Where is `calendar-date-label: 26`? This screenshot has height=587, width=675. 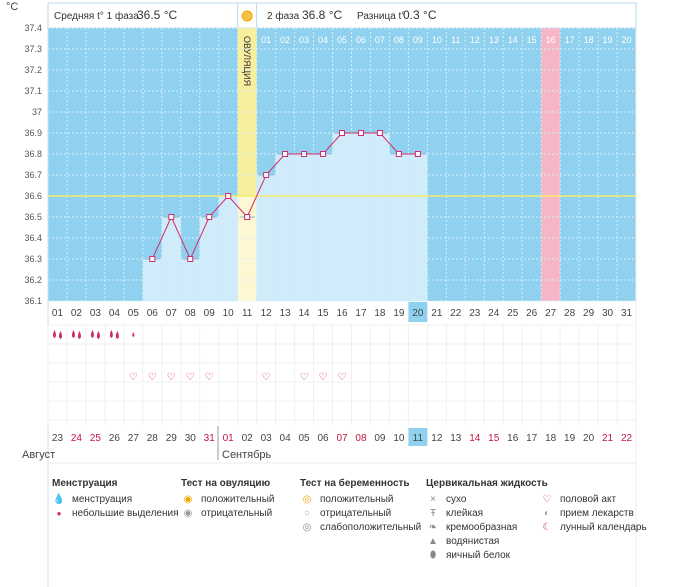 calendar-date-label: 26 is located at coordinates (115, 438).